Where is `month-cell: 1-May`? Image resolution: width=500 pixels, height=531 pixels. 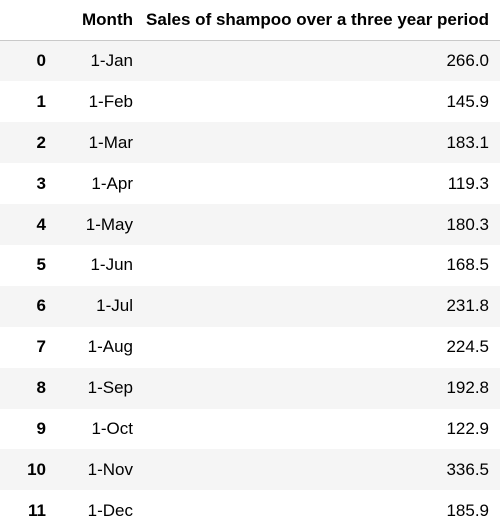
month-cell: 1-May is located at coordinates (109, 224).